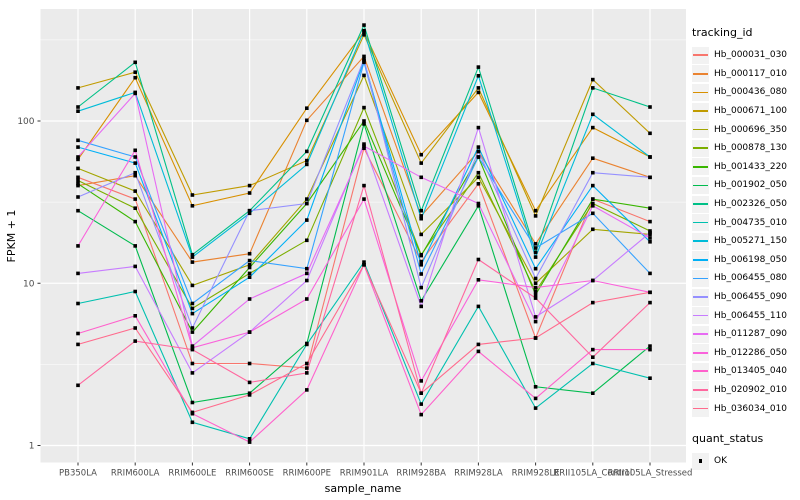 The width and height of the screenshot is (800, 500). Describe the element at coordinates (751, 352) in the screenshot. I see `legend-label: Hb_012286_050` at that location.